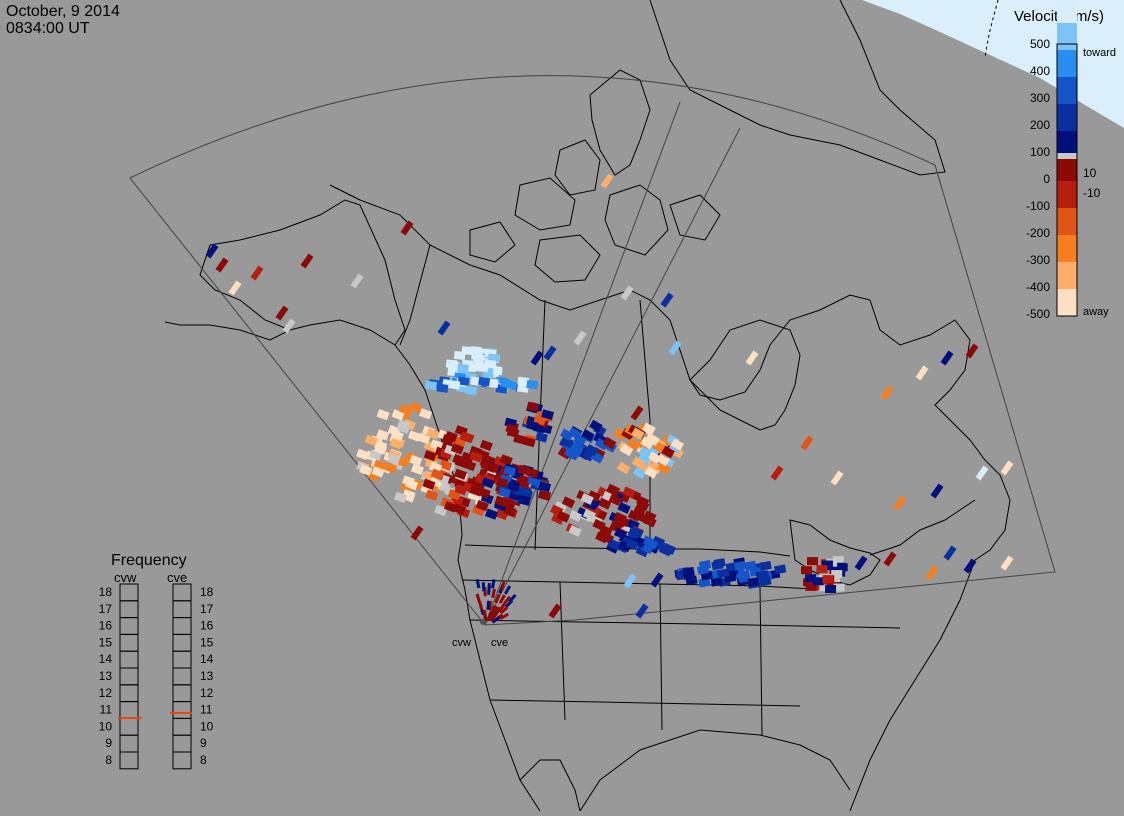  What do you see at coordinates (207, 659) in the screenshot?
I see `frequency-tick-cve: 14` at bounding box center [207, 659].